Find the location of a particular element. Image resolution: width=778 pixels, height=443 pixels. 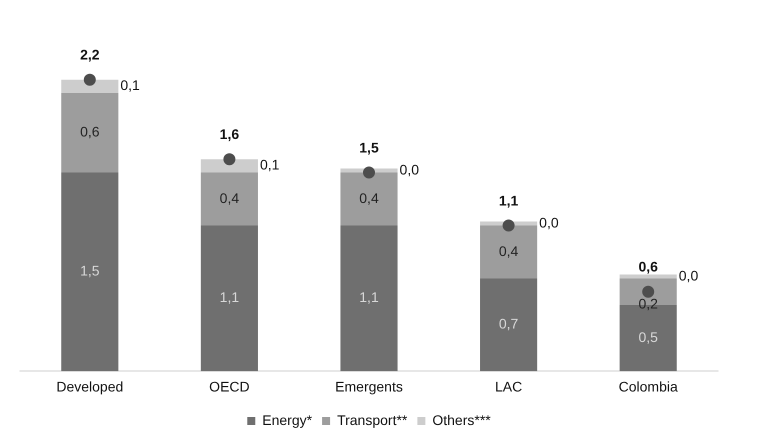

x-tick-label: Colombia is located at coordinates (648, 386).